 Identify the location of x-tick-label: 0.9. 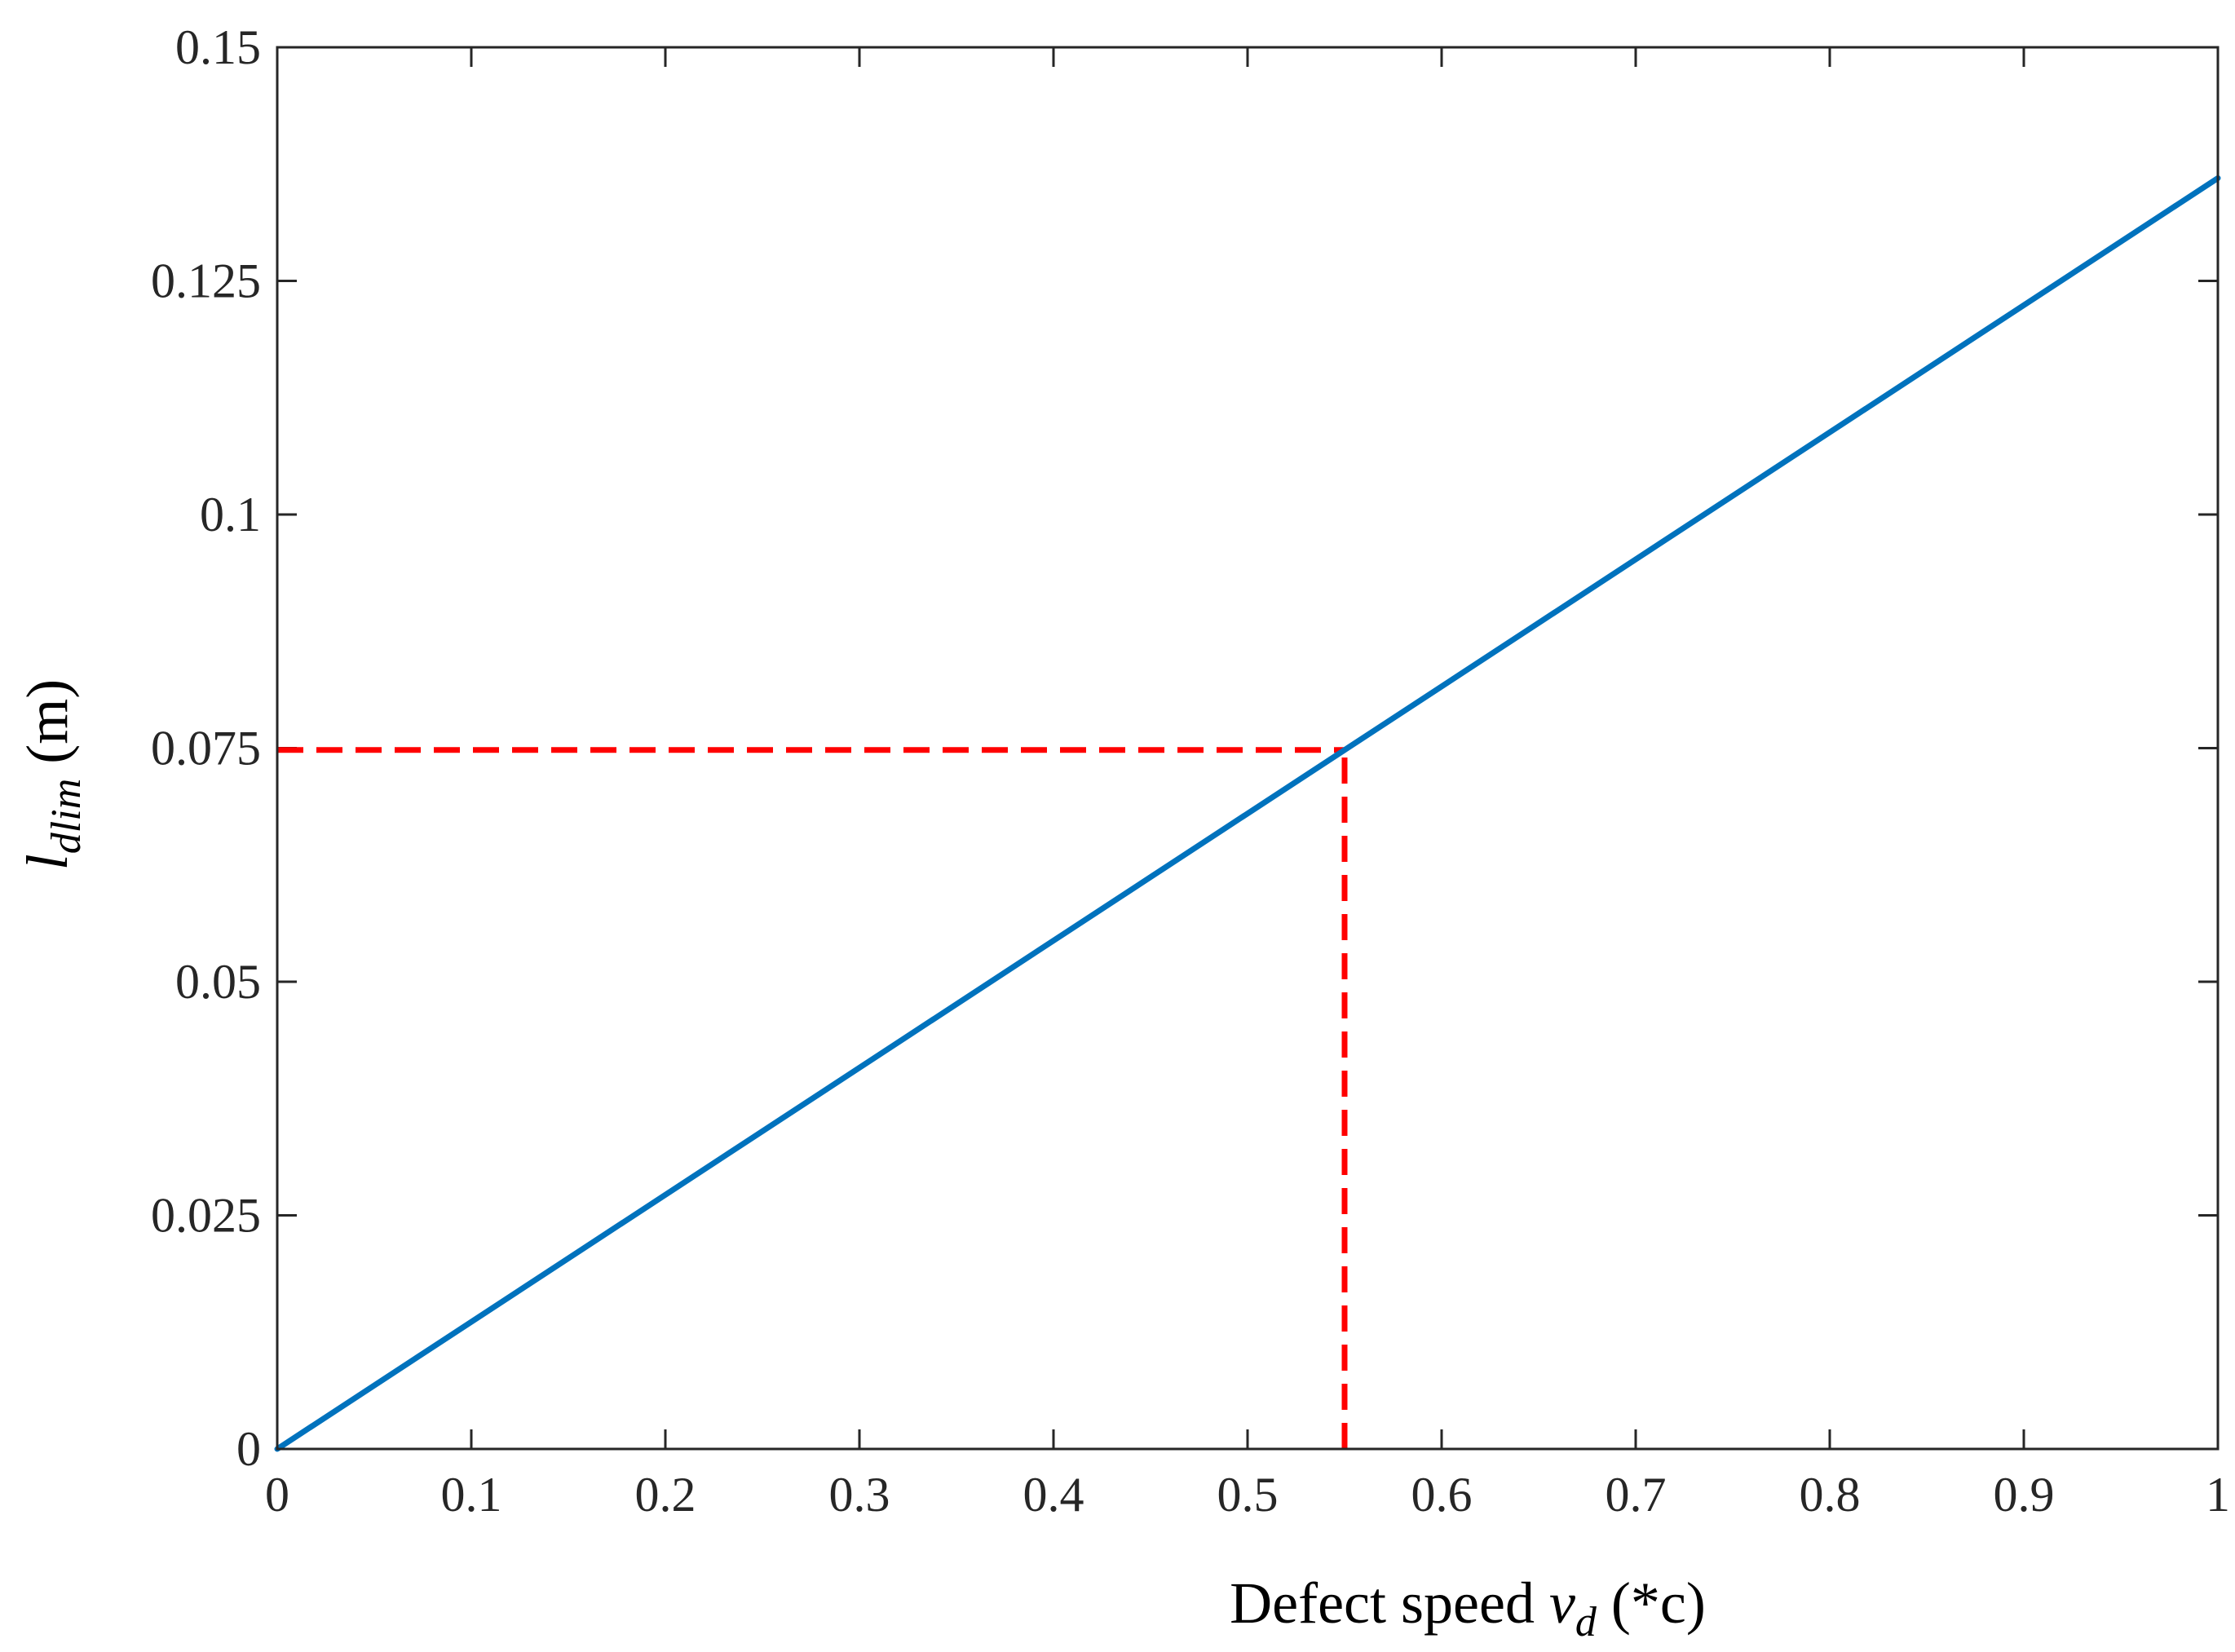
(2024, 1495).